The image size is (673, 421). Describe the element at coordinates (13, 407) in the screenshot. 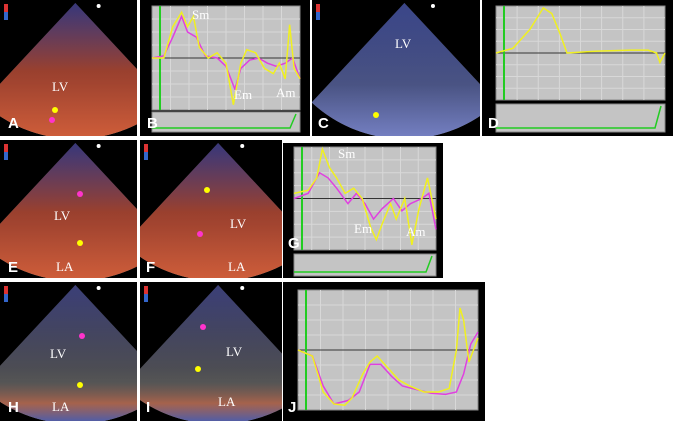

I see `panel-letter: H` at that location.